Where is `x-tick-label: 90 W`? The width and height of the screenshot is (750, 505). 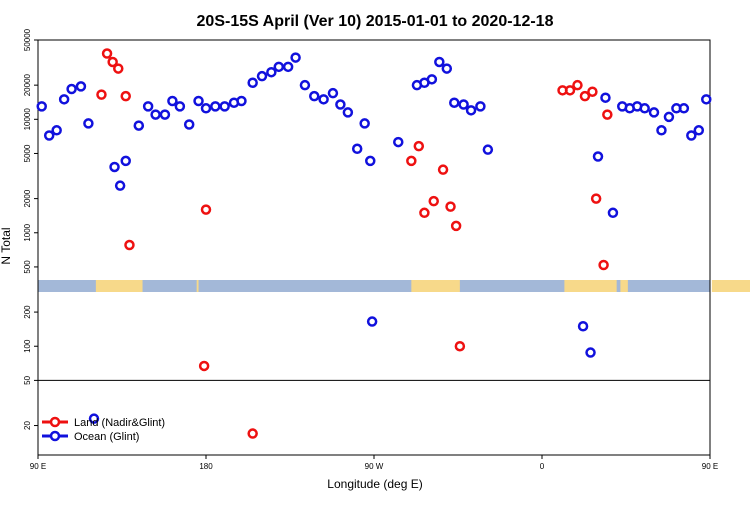
x-tick-label: 90 W is located at coordinates (374, 466).